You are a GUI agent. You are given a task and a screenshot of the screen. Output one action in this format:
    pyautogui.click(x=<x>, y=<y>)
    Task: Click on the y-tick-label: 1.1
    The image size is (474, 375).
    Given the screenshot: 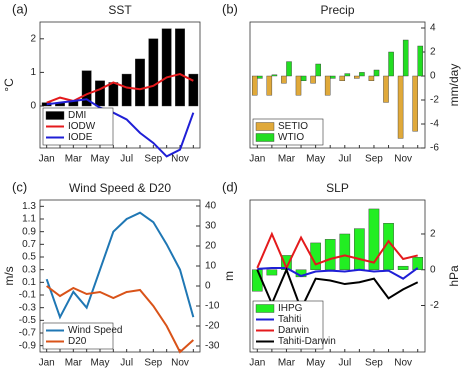 What is the action you would take?
    pyautogui.click(x=29, y=219)
    